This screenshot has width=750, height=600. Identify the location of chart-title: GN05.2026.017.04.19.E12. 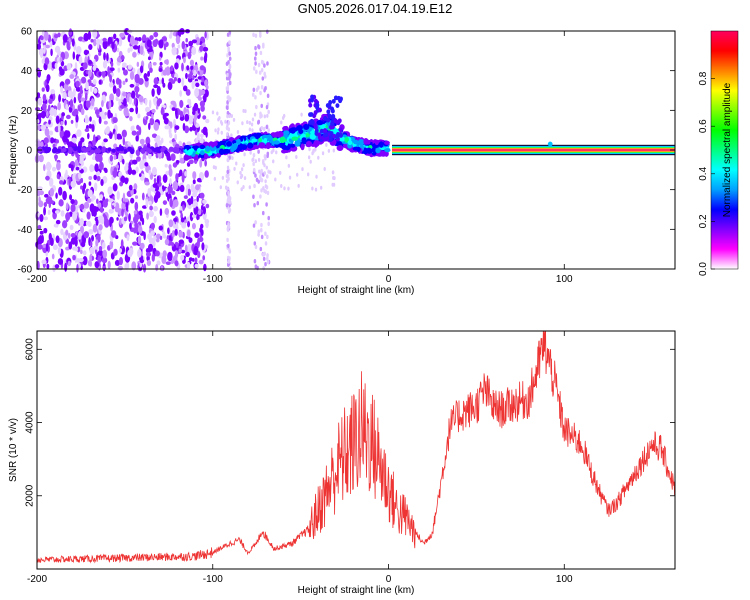
(375, 8).